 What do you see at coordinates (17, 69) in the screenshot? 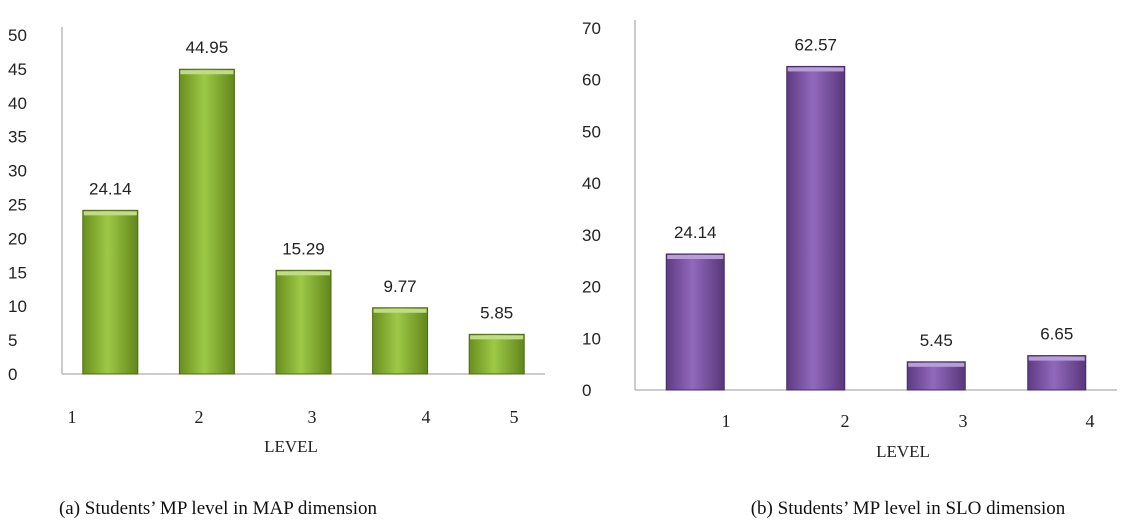
I see `y-tick-label: 45` at bounding box center [17, 69].